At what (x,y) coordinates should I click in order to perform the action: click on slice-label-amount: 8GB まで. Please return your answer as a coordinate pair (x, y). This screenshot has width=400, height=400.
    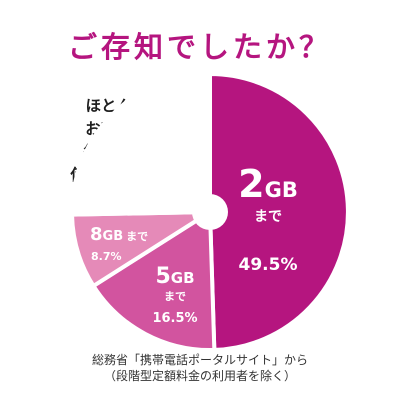
    Looking at the image, I should click on (119, 234).